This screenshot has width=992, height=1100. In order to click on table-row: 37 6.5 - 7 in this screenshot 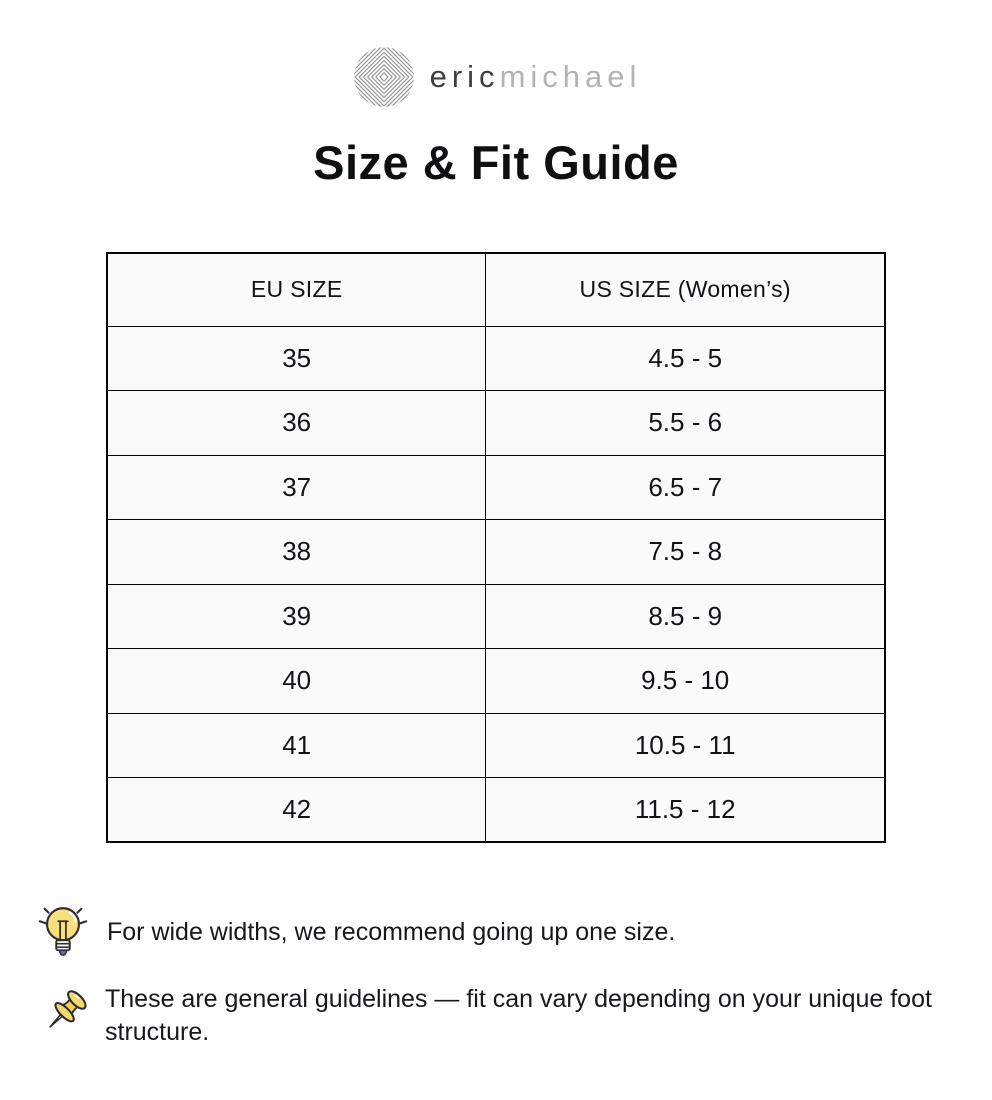, I will do `click(496, 487)`.